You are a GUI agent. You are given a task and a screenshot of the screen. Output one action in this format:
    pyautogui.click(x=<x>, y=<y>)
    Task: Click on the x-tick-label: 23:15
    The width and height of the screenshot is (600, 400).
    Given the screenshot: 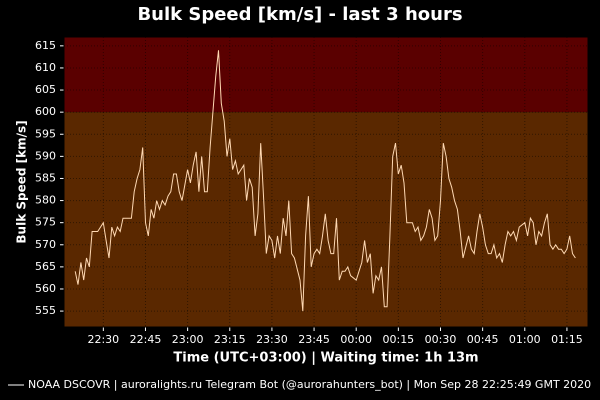 What is the action you would take?
    pyautogui.click(x=230, y=339)
    